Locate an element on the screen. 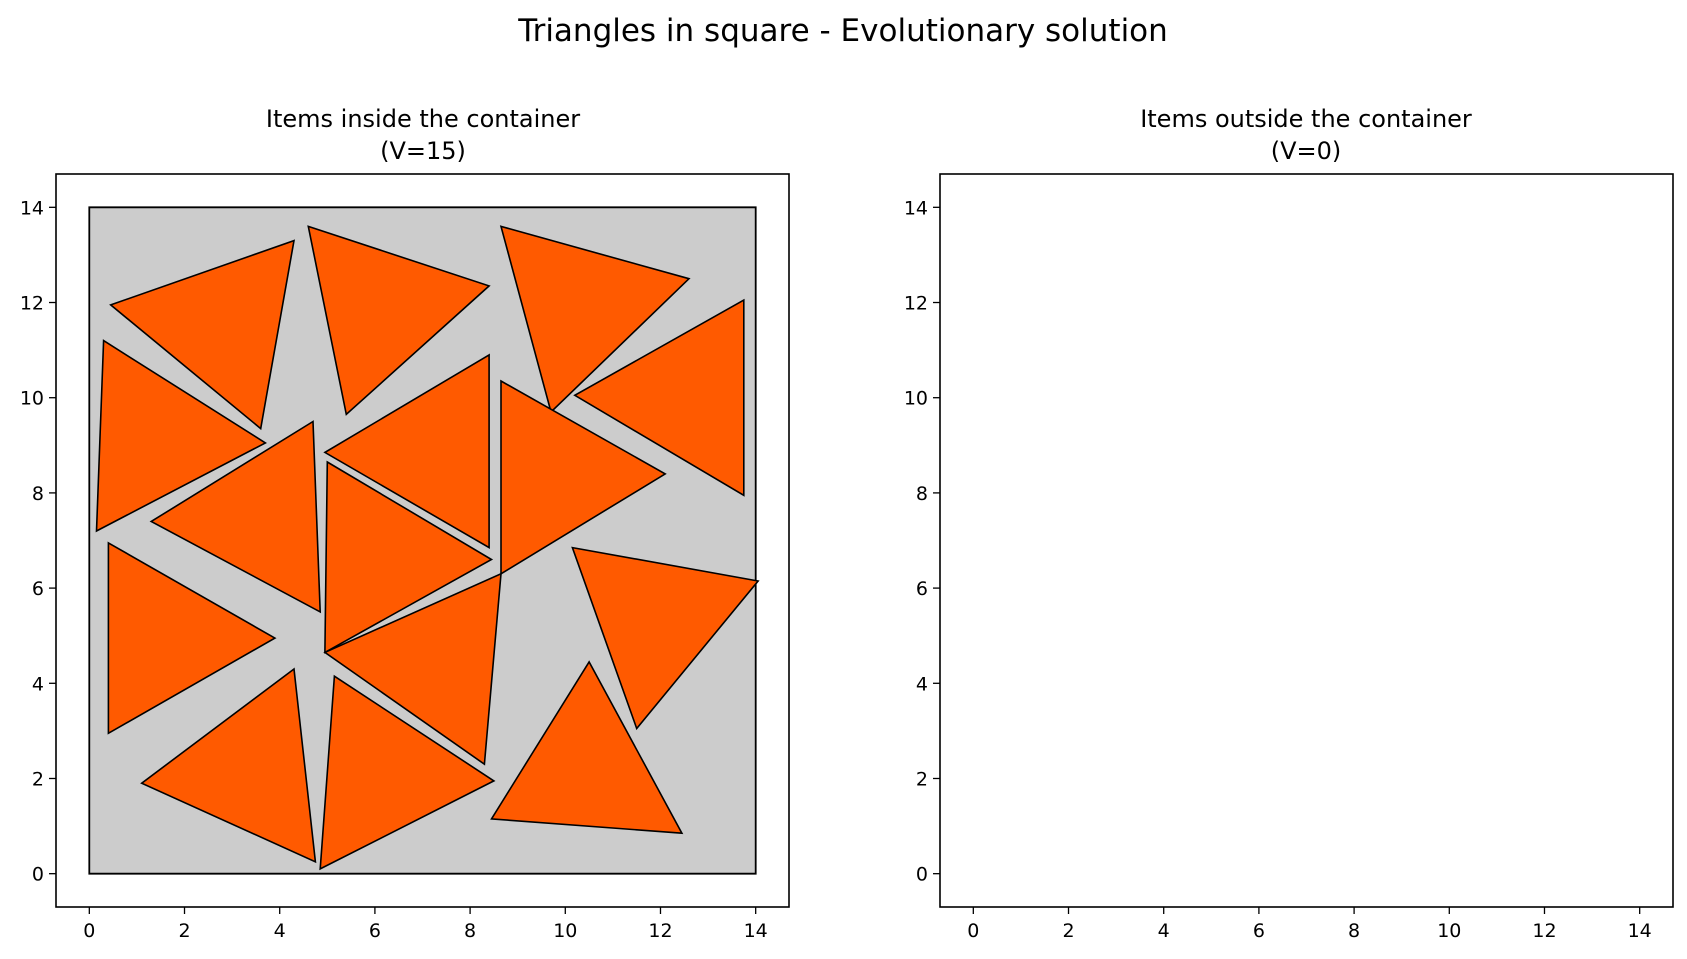 The width and height of the screenshot is (1687, 959). panel-outside-ytick-label: 14 is located at coordinates (916, 208).